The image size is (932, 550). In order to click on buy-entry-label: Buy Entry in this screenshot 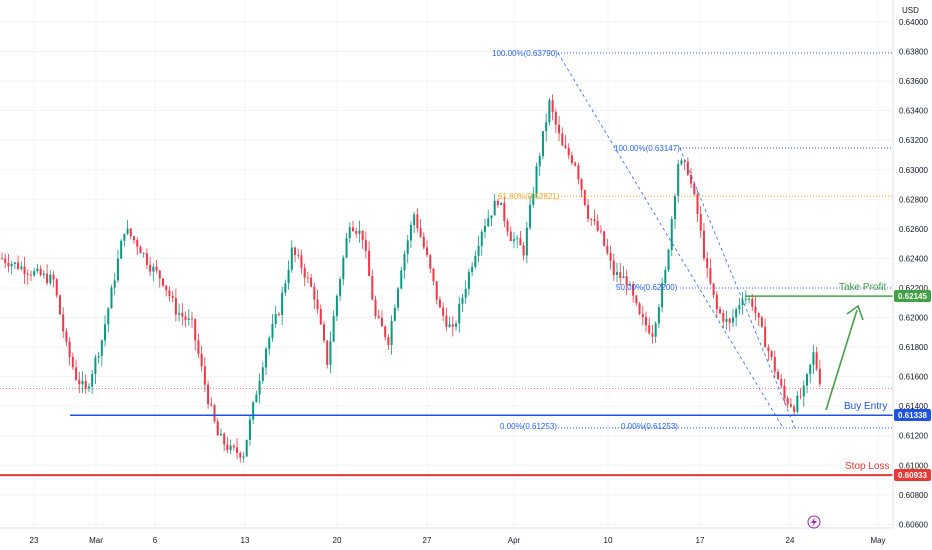, I will do `click(865, 406)`.